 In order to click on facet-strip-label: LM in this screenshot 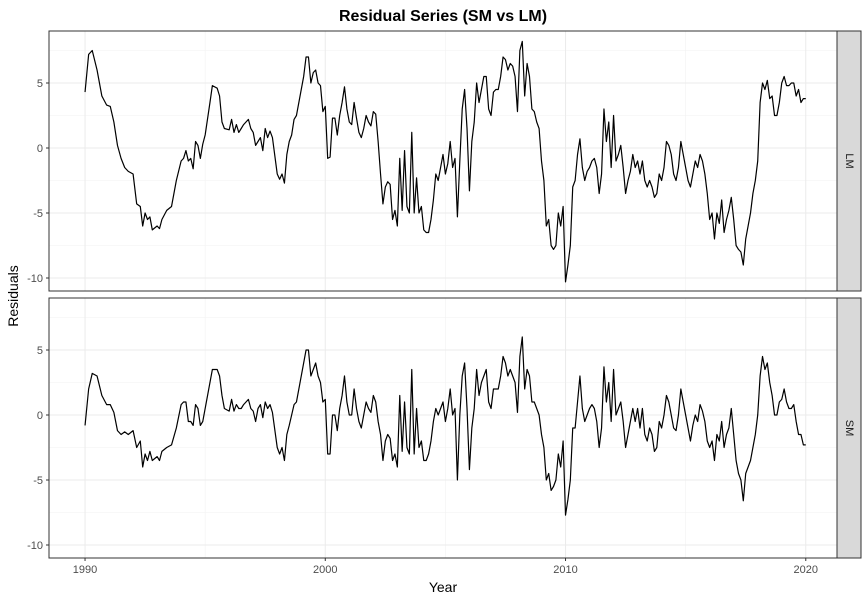, I will do `click(849, 160)`.